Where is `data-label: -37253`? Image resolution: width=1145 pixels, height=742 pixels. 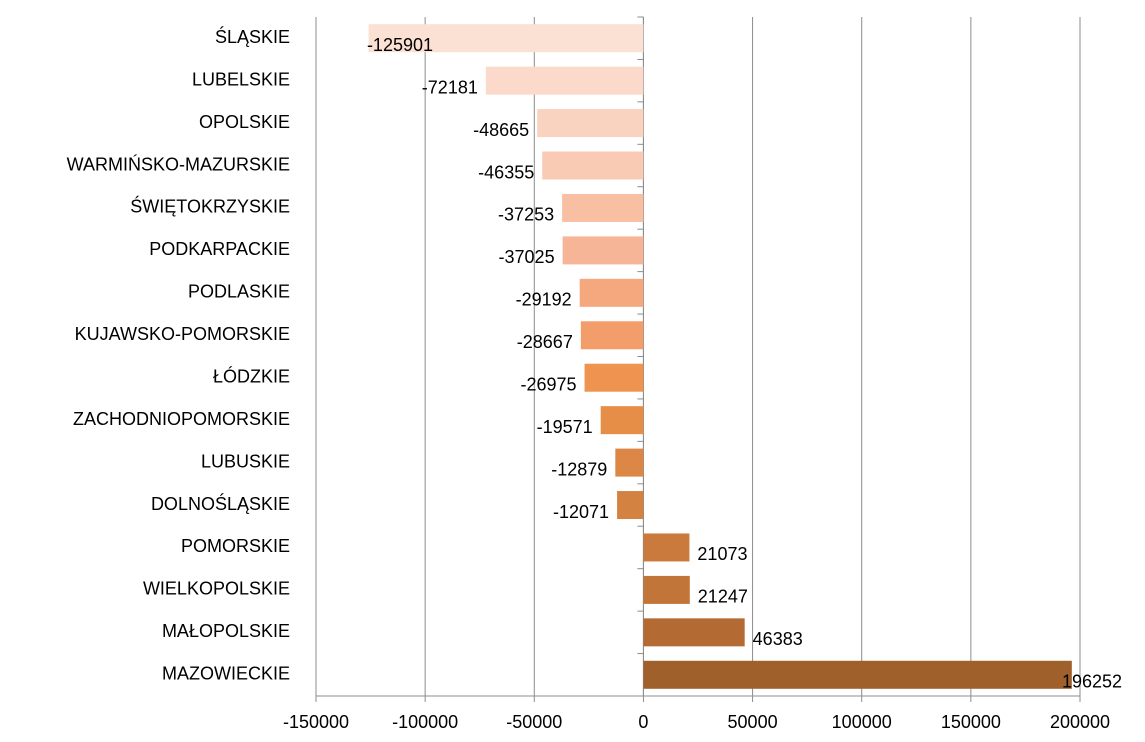 data-label: -37253 is located at coordinates (526, 215).